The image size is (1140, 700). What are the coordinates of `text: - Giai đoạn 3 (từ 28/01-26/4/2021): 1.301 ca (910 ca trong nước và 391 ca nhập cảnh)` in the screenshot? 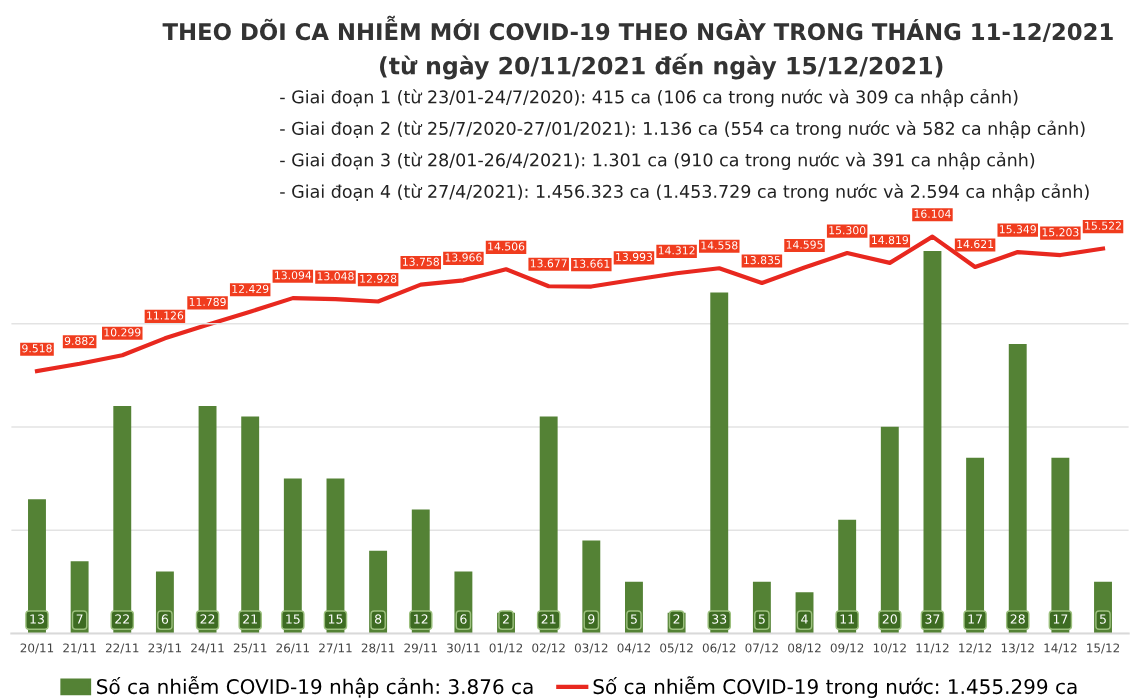 It's located at (657, 161).